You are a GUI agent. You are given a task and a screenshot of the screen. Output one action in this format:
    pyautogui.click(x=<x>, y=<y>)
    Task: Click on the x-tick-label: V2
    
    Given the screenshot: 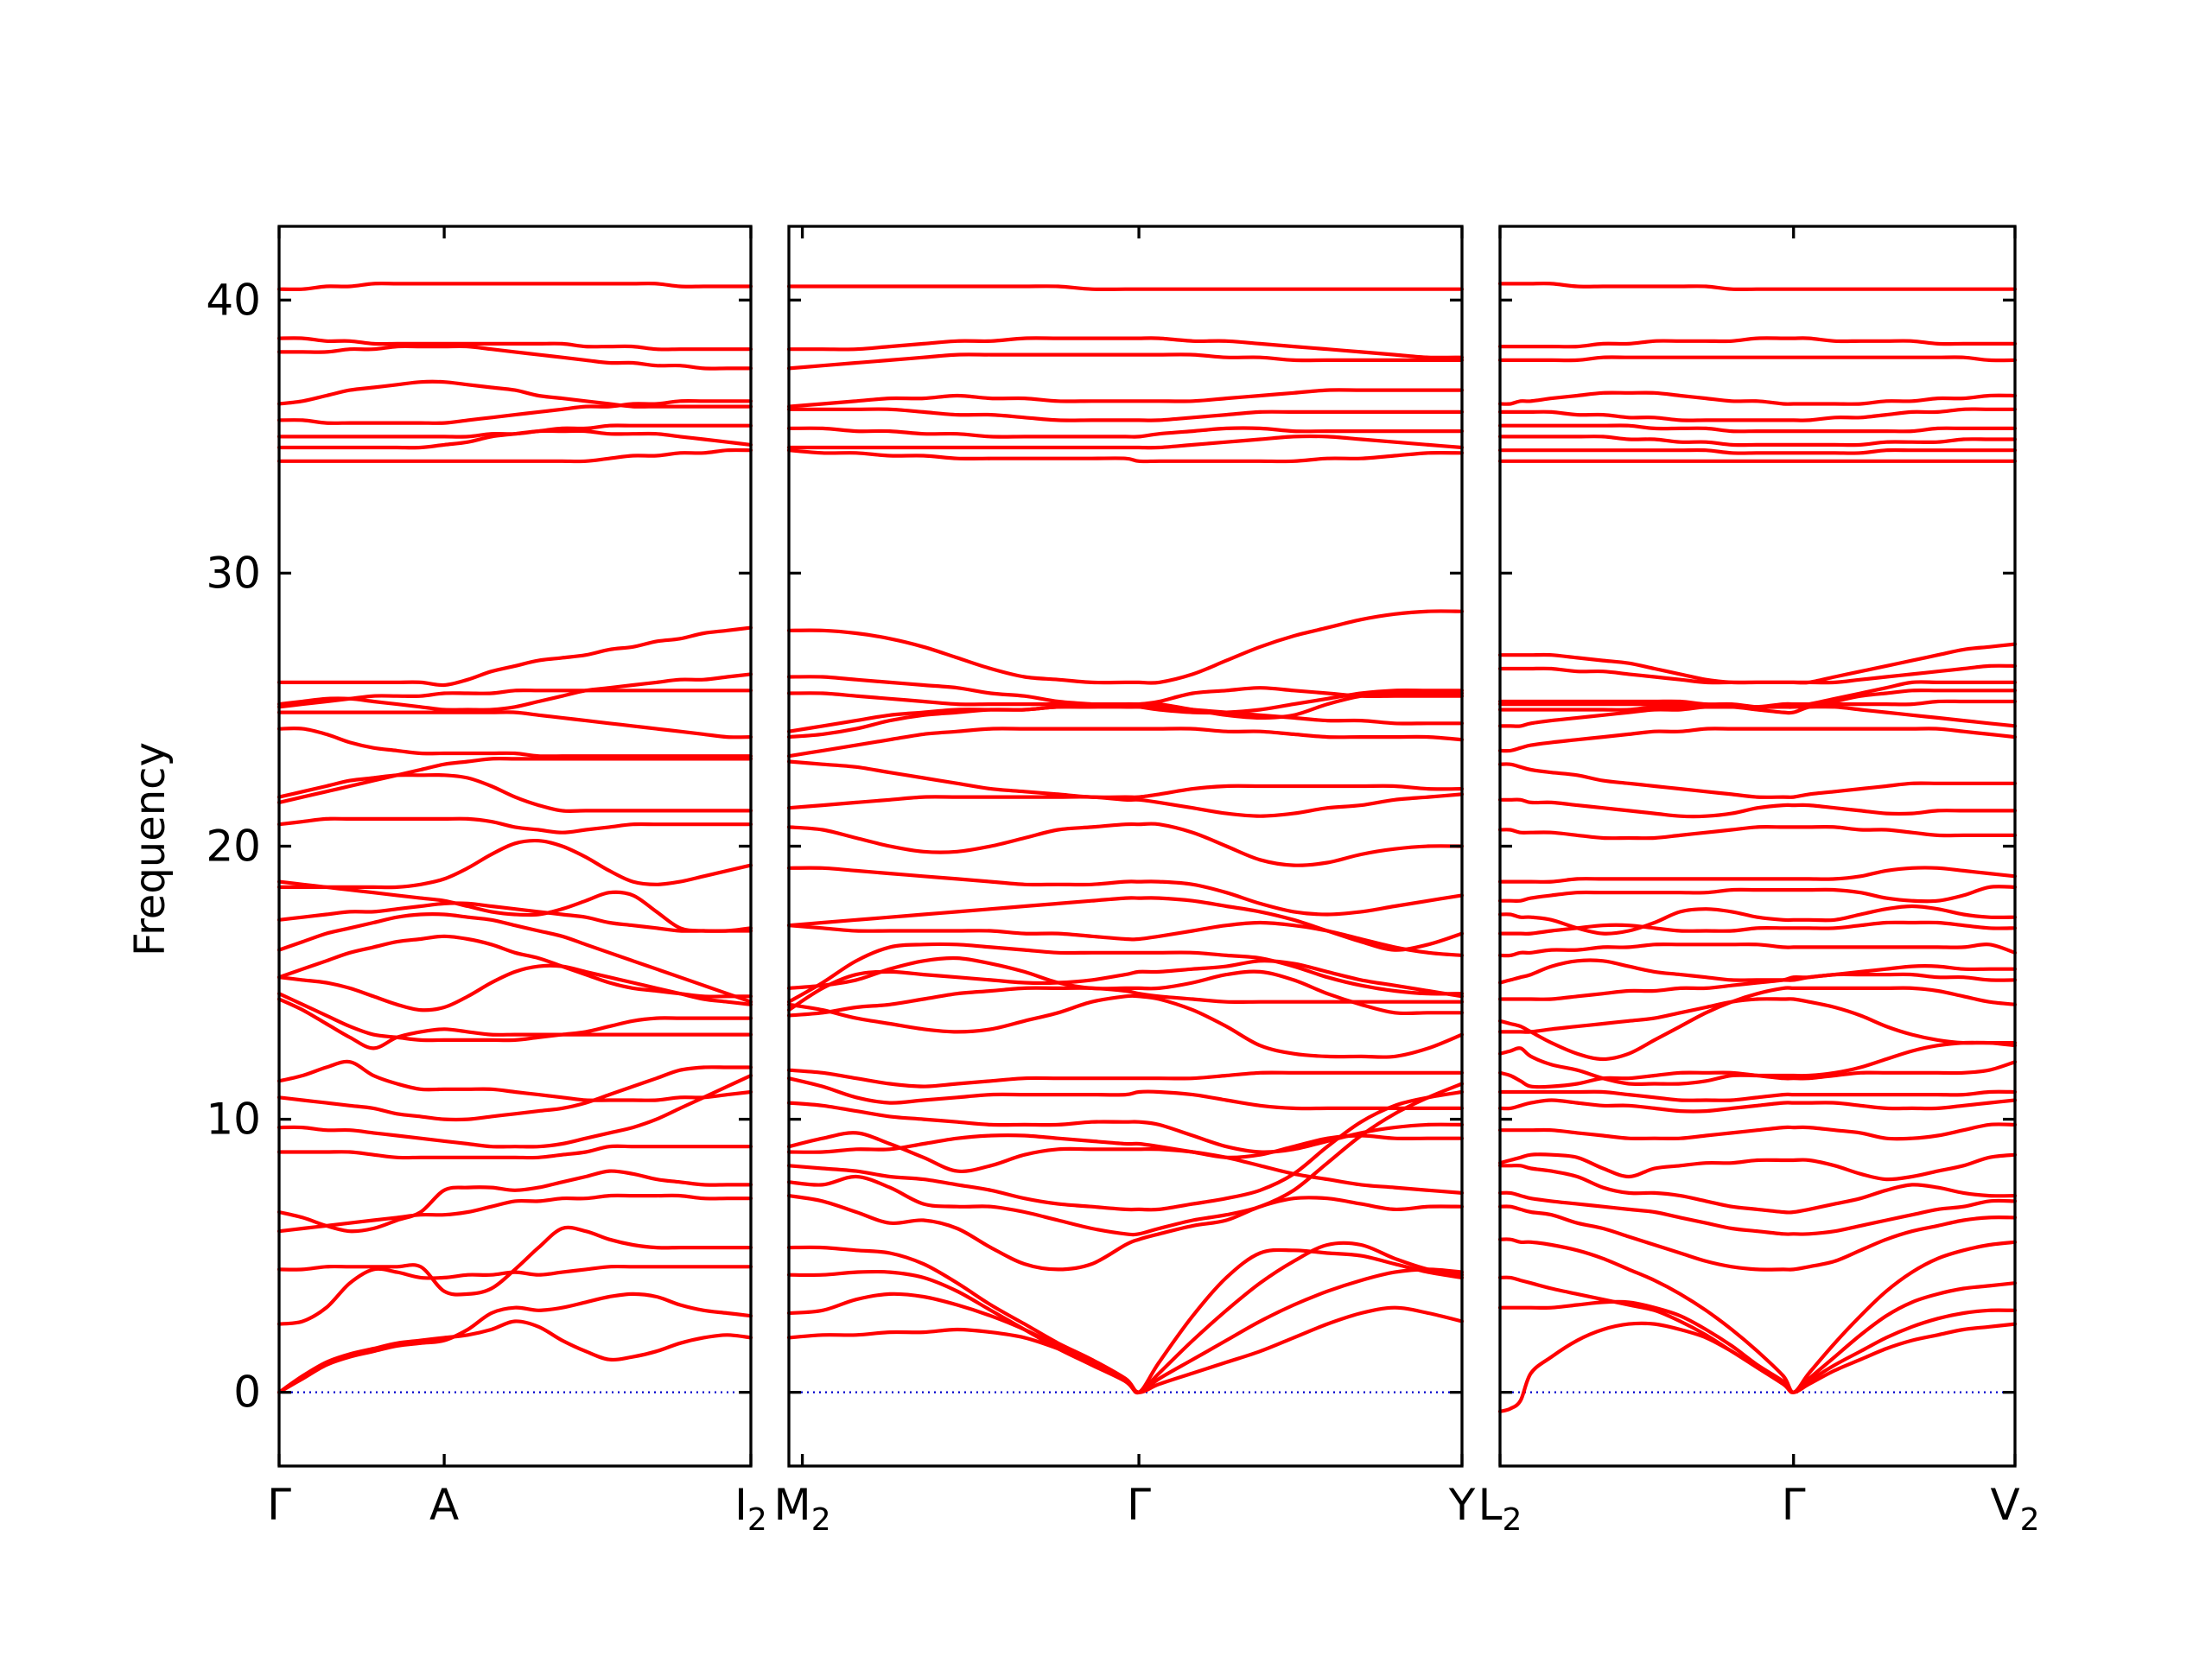 What is the action you would take?
    pyautogui.click(x=2014, y=1509)
    